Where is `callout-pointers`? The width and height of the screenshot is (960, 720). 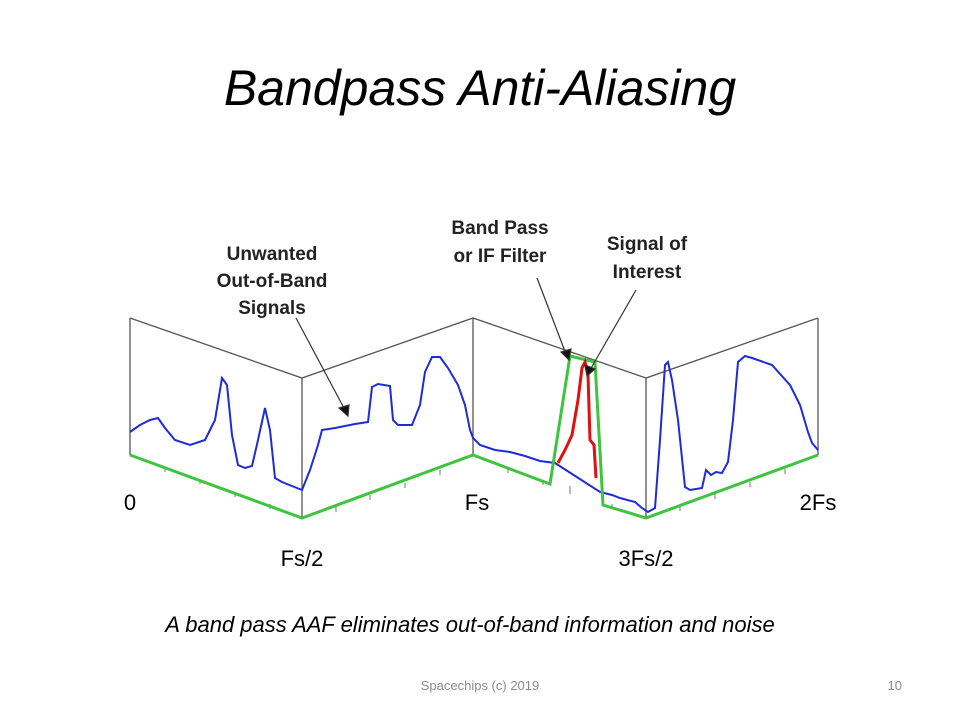 callout-pointers is located at coordinates (466, 347).